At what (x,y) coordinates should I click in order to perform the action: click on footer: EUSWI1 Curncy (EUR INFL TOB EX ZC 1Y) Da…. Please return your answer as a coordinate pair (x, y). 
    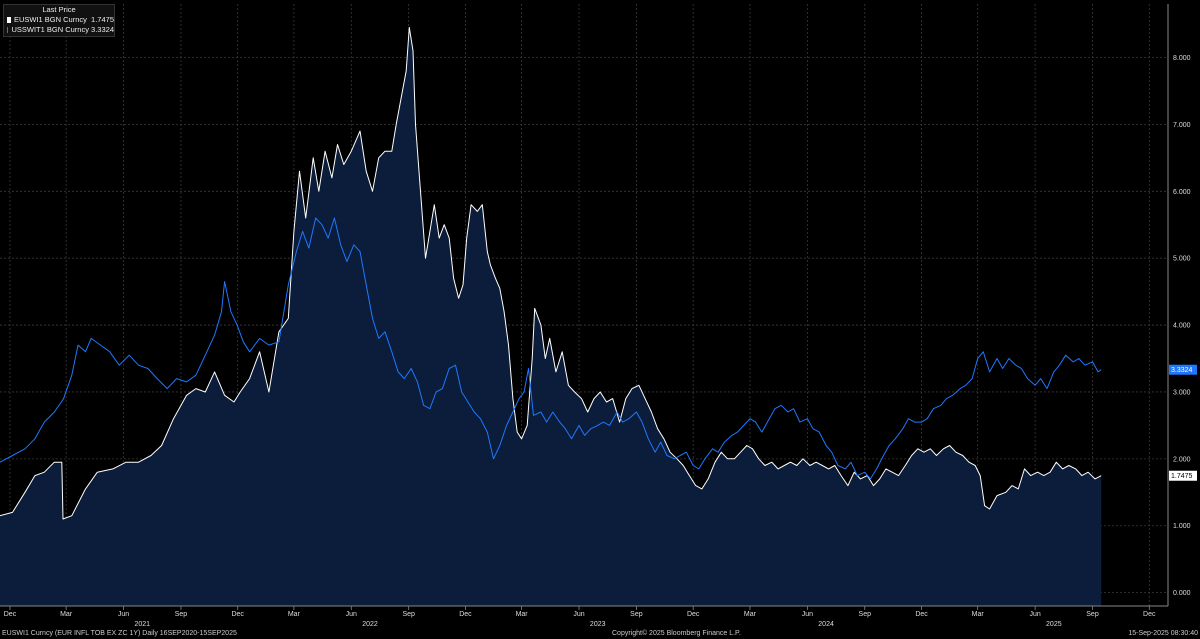
    Looking at the image, I should click on (600, 633).